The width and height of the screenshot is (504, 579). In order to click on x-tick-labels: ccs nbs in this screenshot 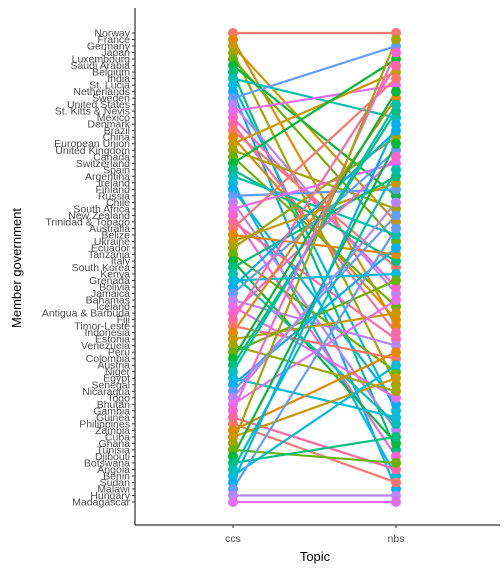, I will do `click(314, 539)`.